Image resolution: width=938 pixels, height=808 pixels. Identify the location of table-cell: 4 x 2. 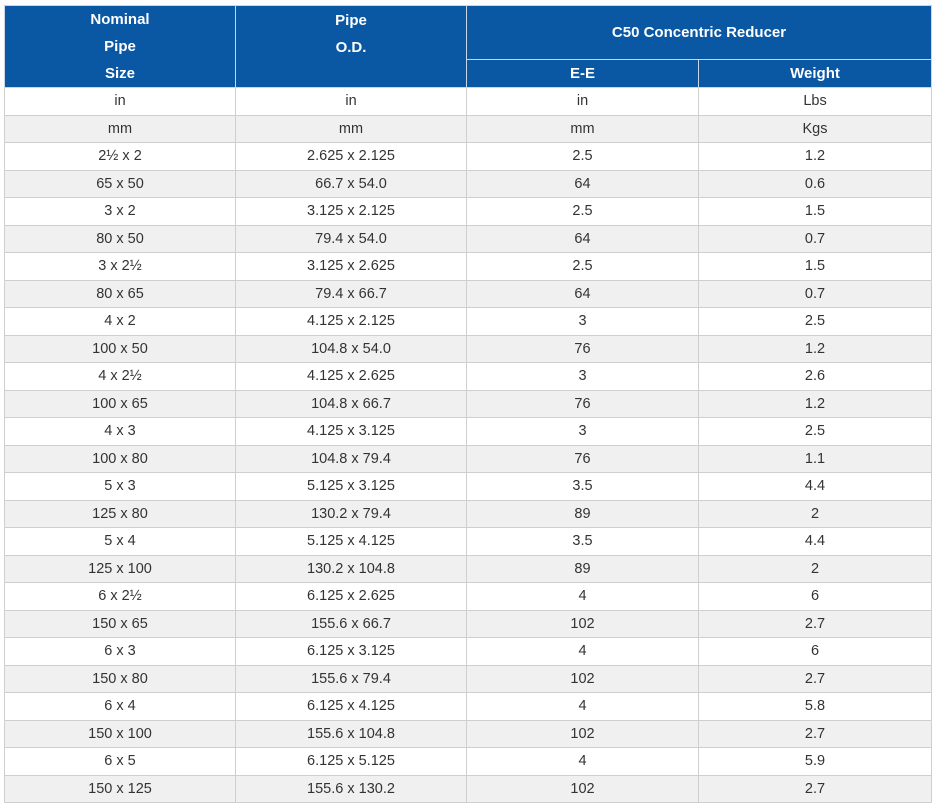
(120, 321).